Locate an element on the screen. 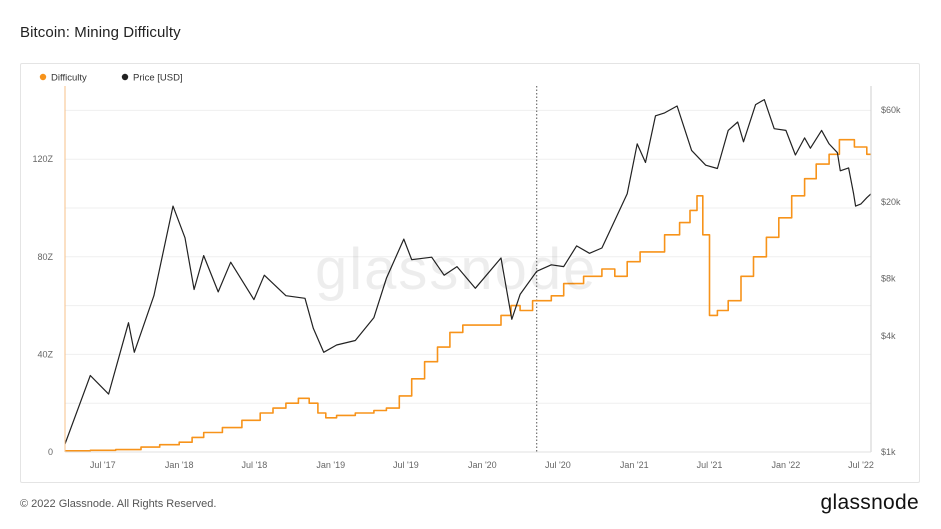  y-left-tick-label: 120Z is located at coordinates (42, 159).